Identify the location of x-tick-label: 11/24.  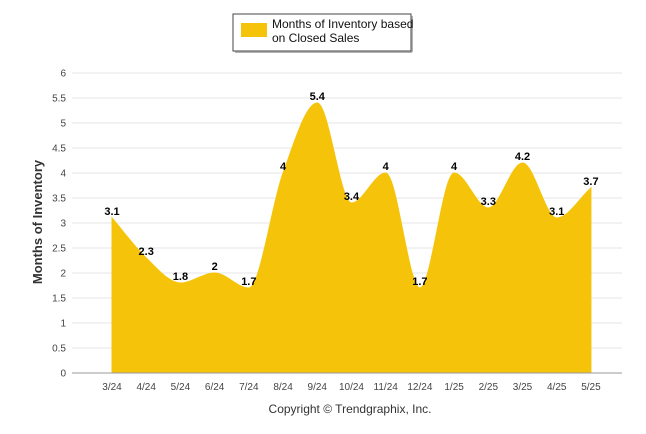
(386, 387).